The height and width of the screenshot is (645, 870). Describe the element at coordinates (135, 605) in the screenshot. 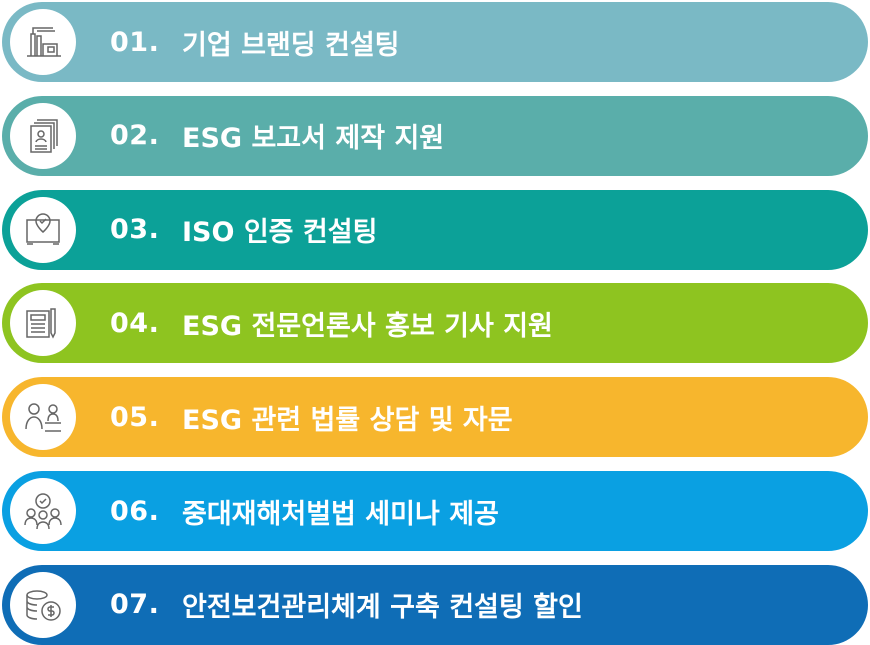

I see `item-number: 07.` at that location.